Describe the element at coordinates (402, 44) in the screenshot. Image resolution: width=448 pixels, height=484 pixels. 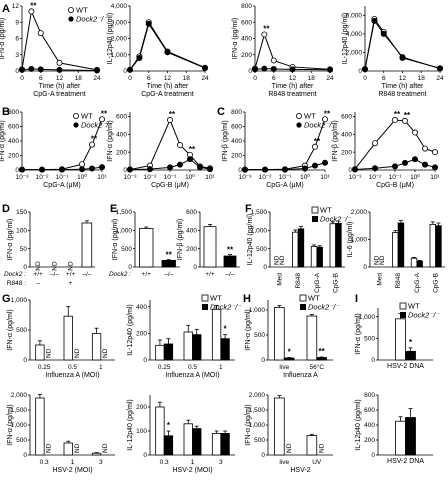
I see `series-line-ko` at that location.